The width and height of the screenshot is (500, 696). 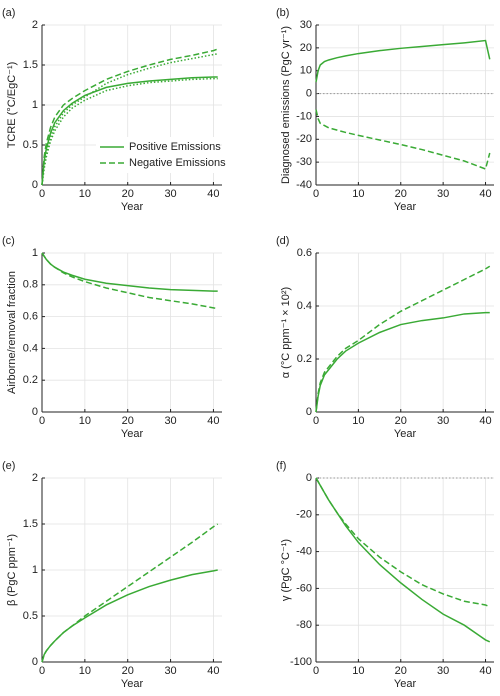 What do you see at coordinates (306, 25) in the screenshot?
I see `y-tick-label: 30` at bounding box center [306, 25].